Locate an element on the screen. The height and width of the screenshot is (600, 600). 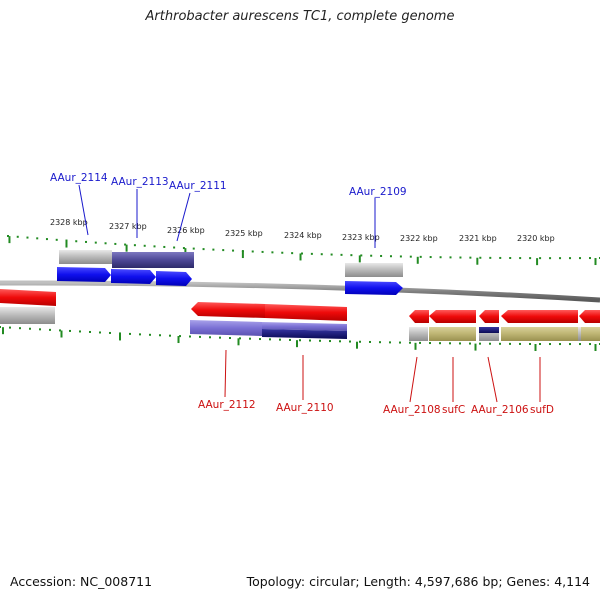
gene-label-aaur-2109: AAur_2109 is located at coordinates (378, 192).